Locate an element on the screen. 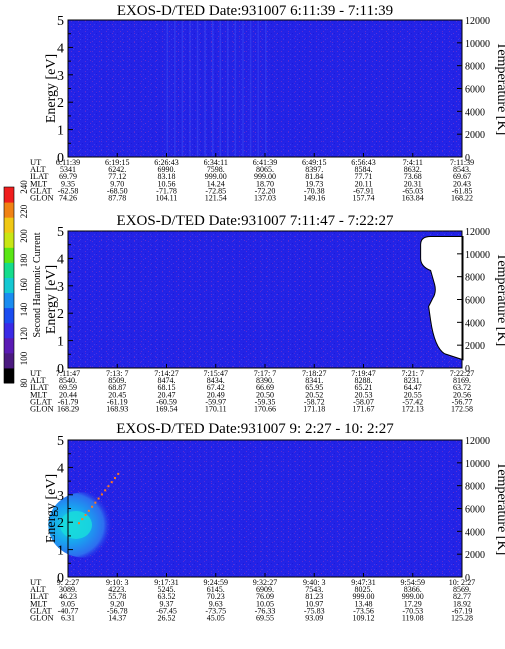  table-cell: -72.85 is located at coordinates (215, 190).